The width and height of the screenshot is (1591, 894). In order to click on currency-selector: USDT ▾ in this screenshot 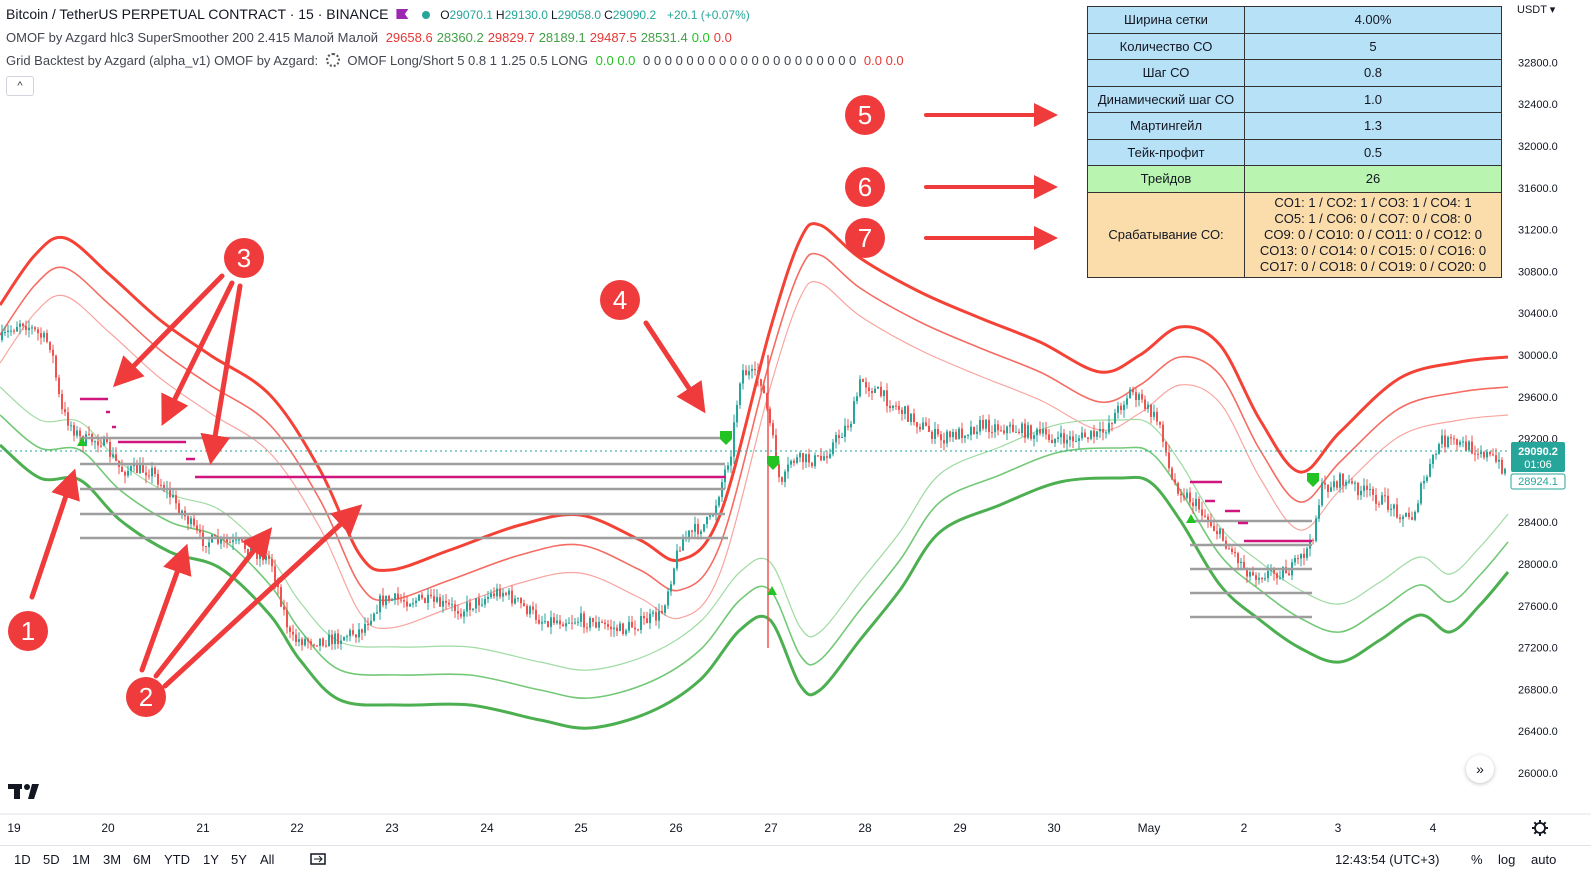, I will do `click(1536, 10)`.